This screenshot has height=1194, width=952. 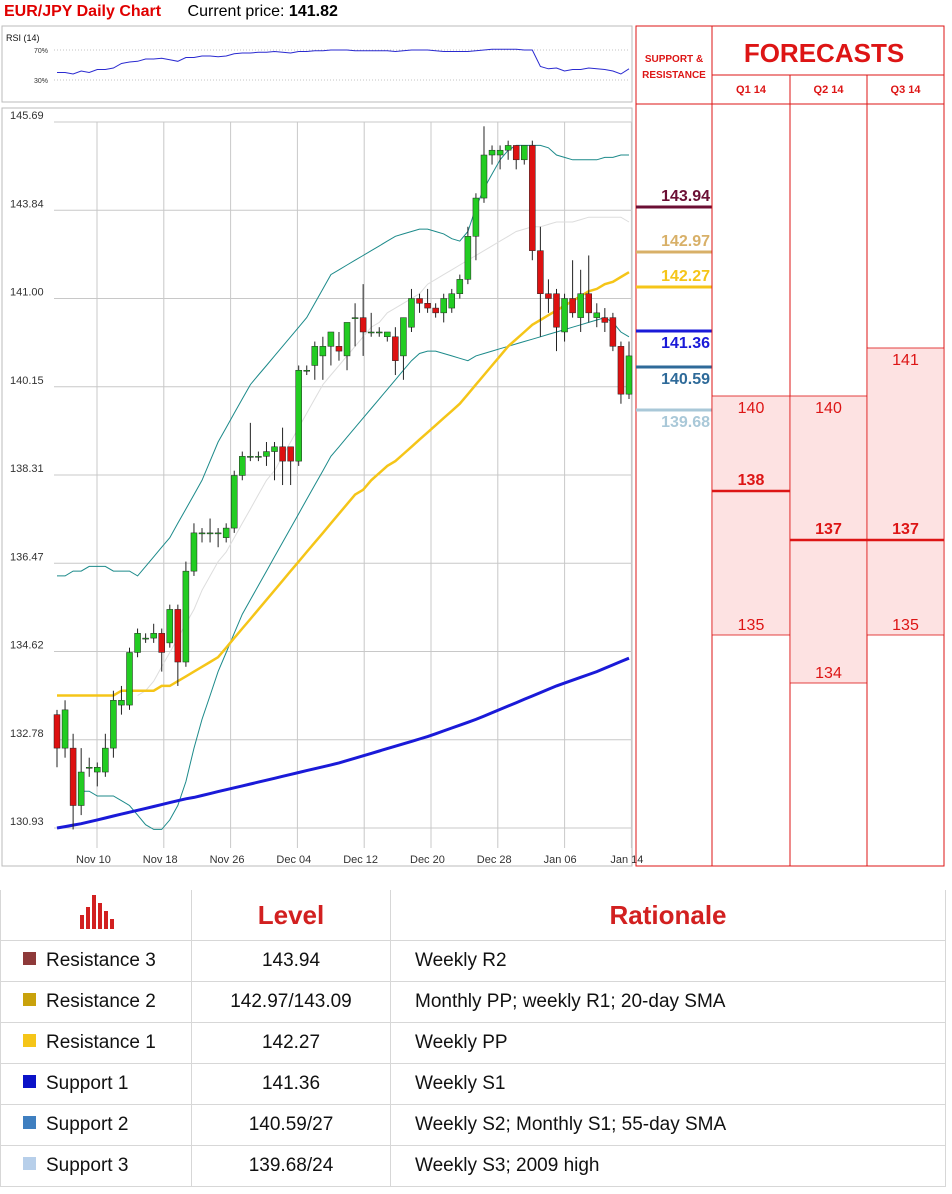 What do you see at coordinates (87, 1124) in the screenshot?
I see `row-label: Support 2` at bounding box center [87, 1124].